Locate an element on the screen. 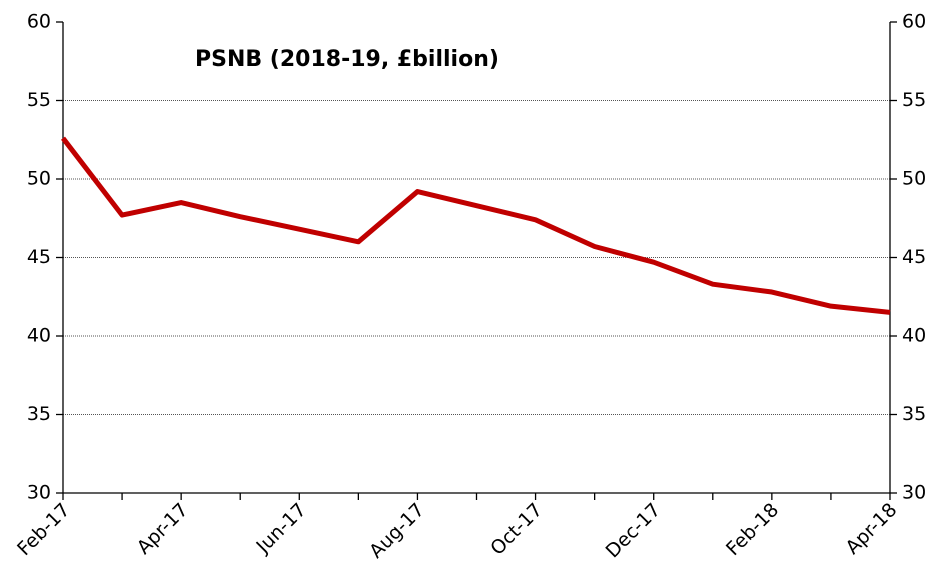  x-tick-label: Dec-17 is located at coordinates (634, 531).